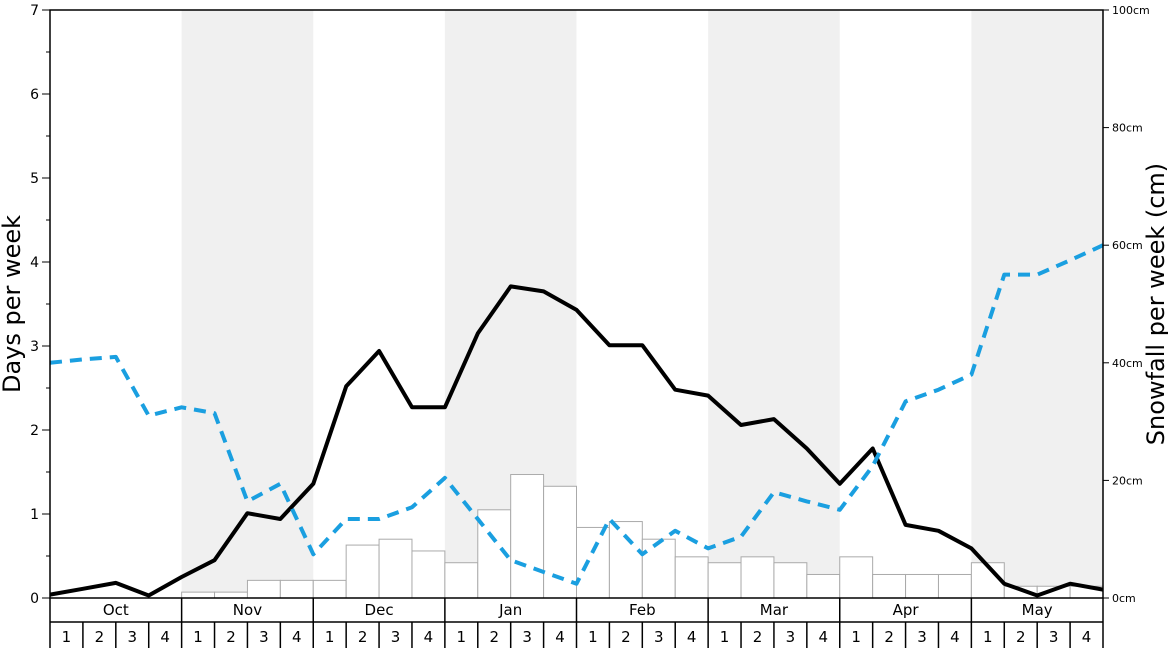  What do you see at coordinates (247, 610) in the screenshot?
I see `month-label-nov: Nov` at bounding box center [247, 610].